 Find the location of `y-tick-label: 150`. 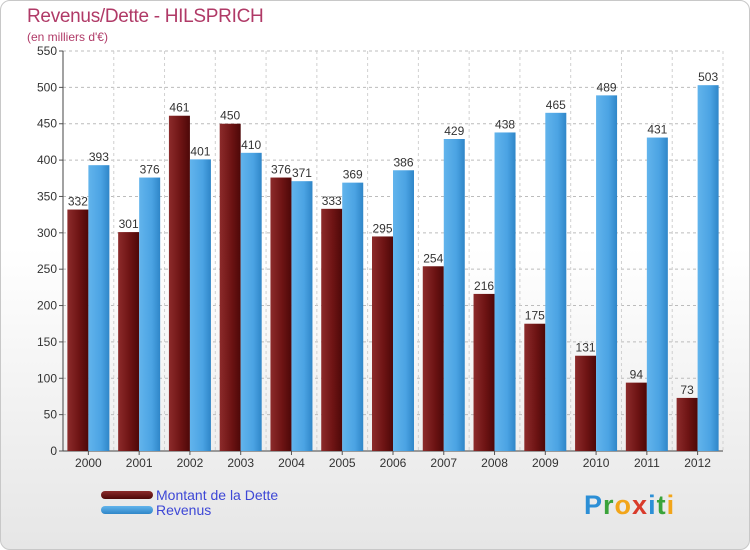

y-tick-label: 150 is located at coordinates (47, 342).